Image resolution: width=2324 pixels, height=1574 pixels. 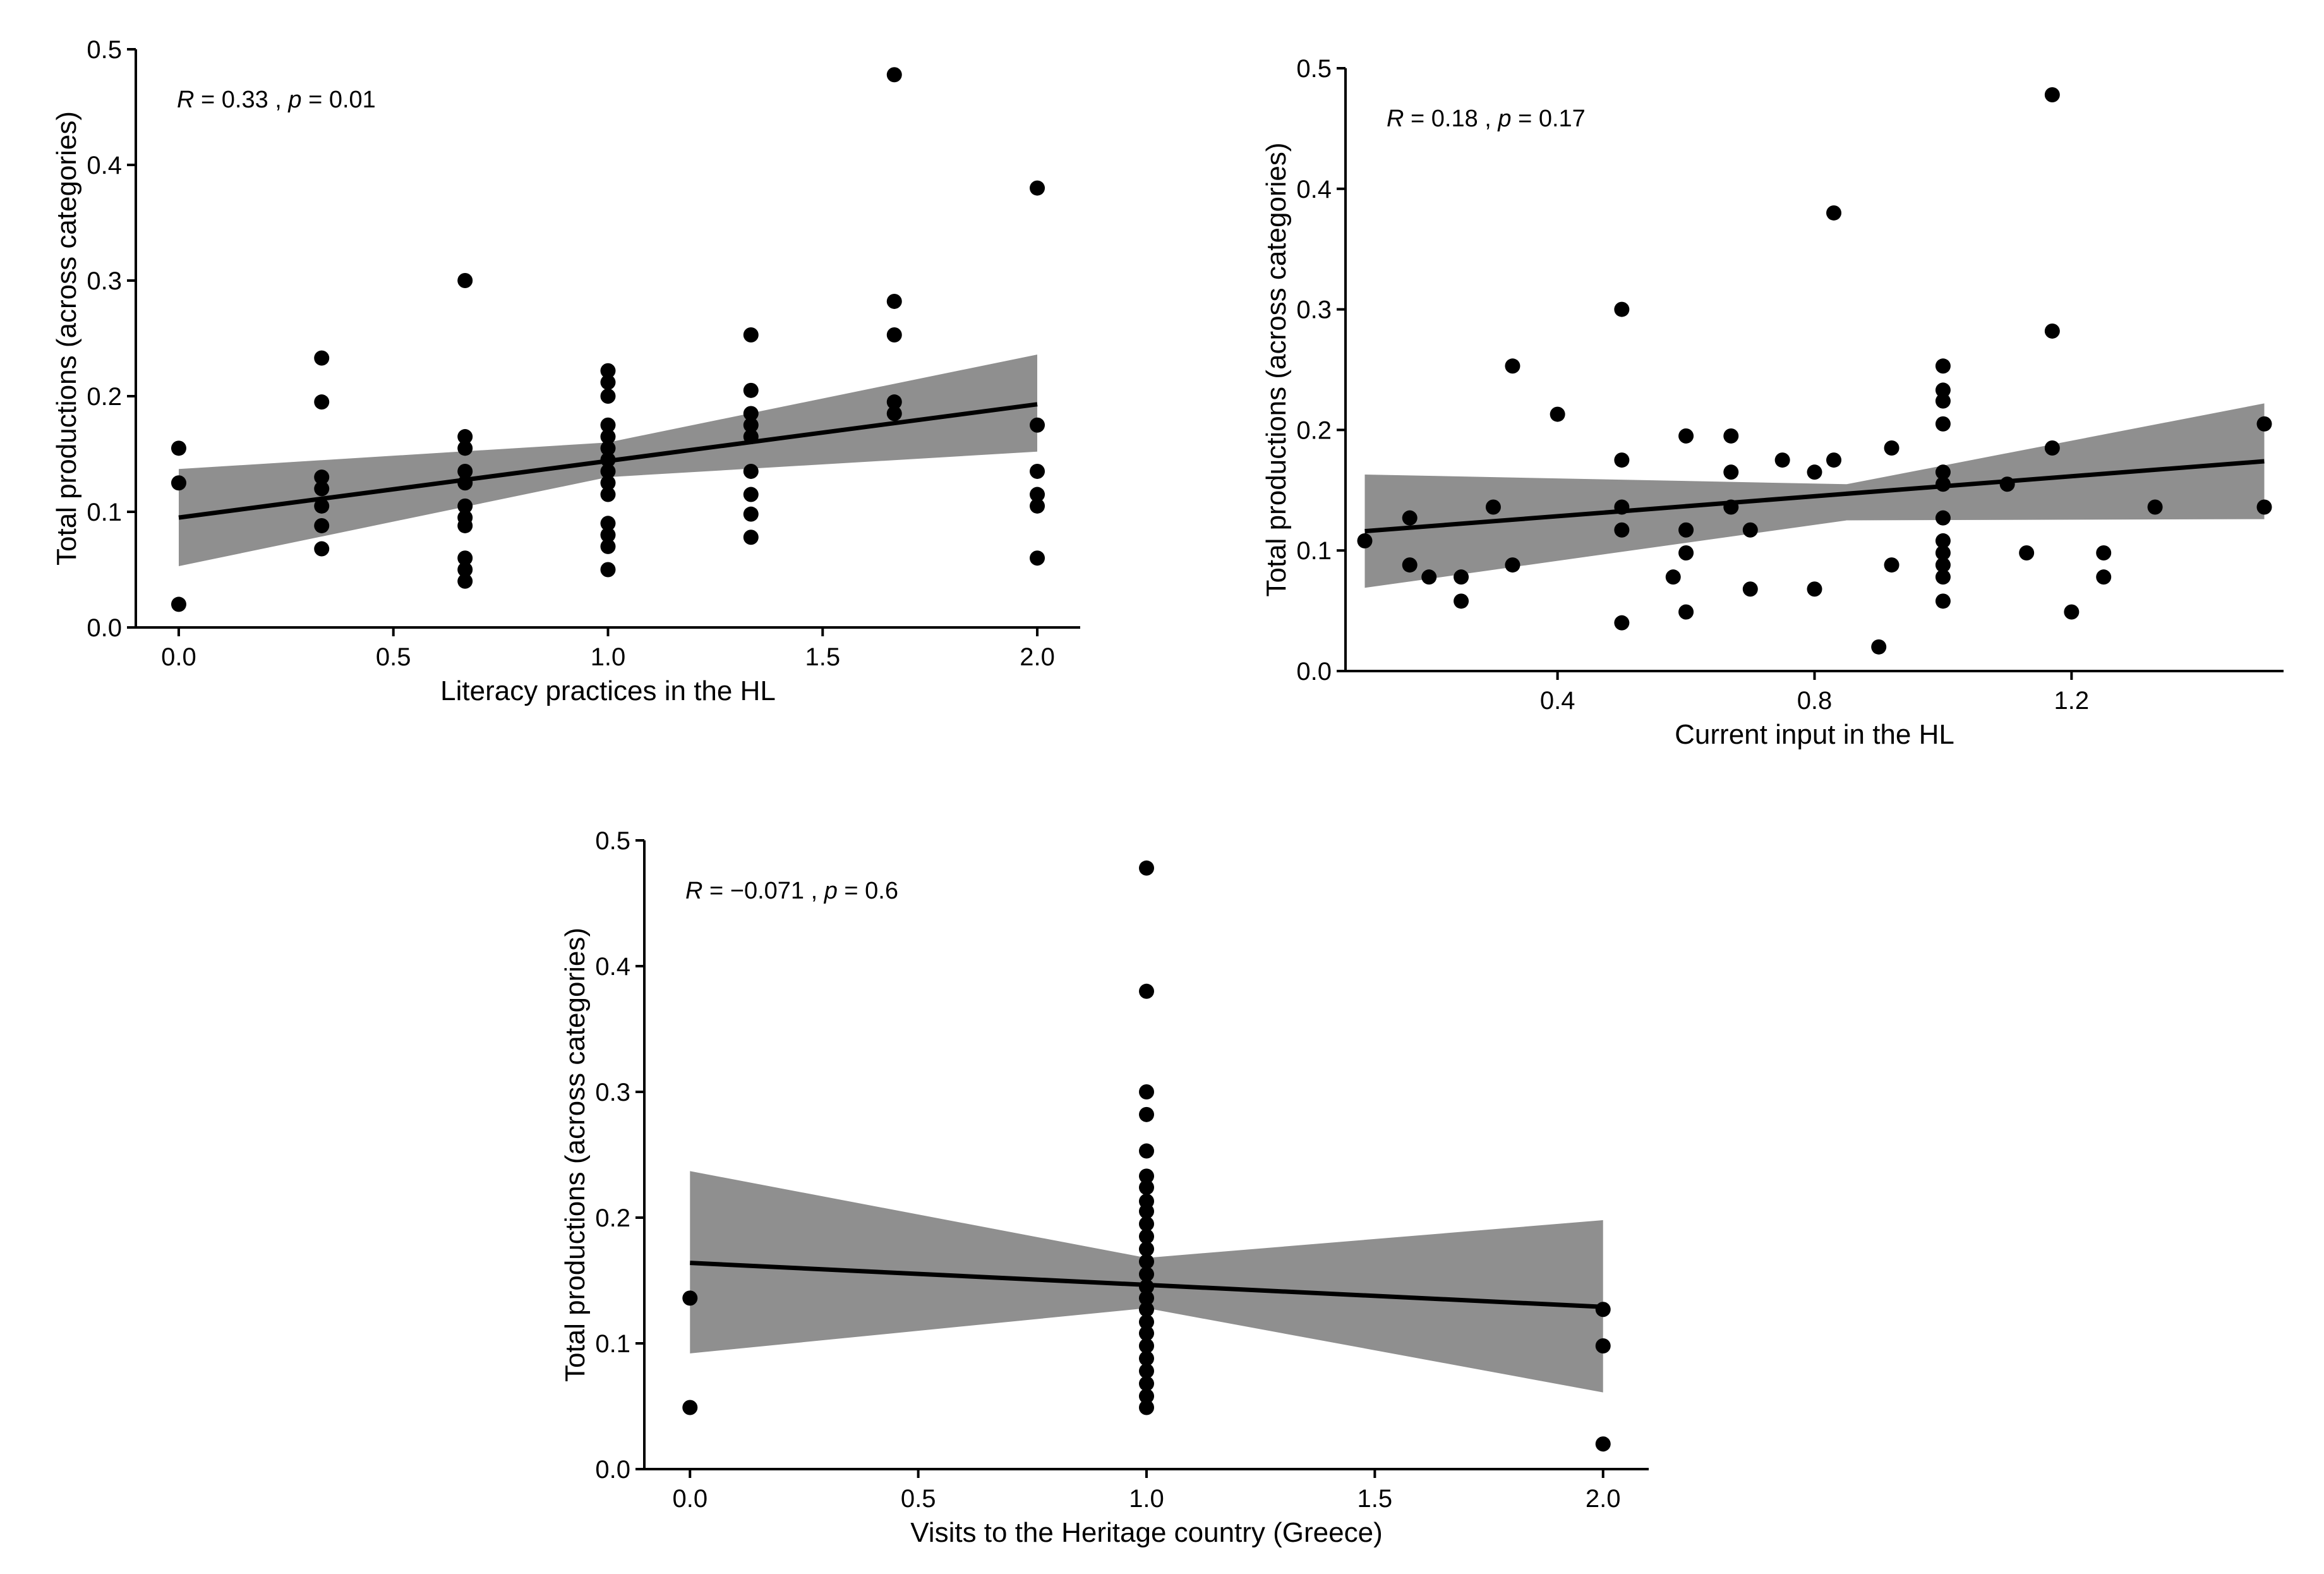 What do you see at coordinates (1549, 119) in the screenshot?
I see `annotation-p-value: = 0.17` at bounding box center [1549, 119].